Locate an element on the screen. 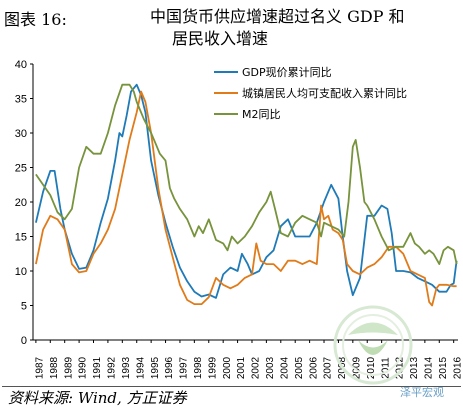 Image resolution: width=463 pixels, height=411 pixels. y-tick-label: 10 is located at coordinates (21, 272).